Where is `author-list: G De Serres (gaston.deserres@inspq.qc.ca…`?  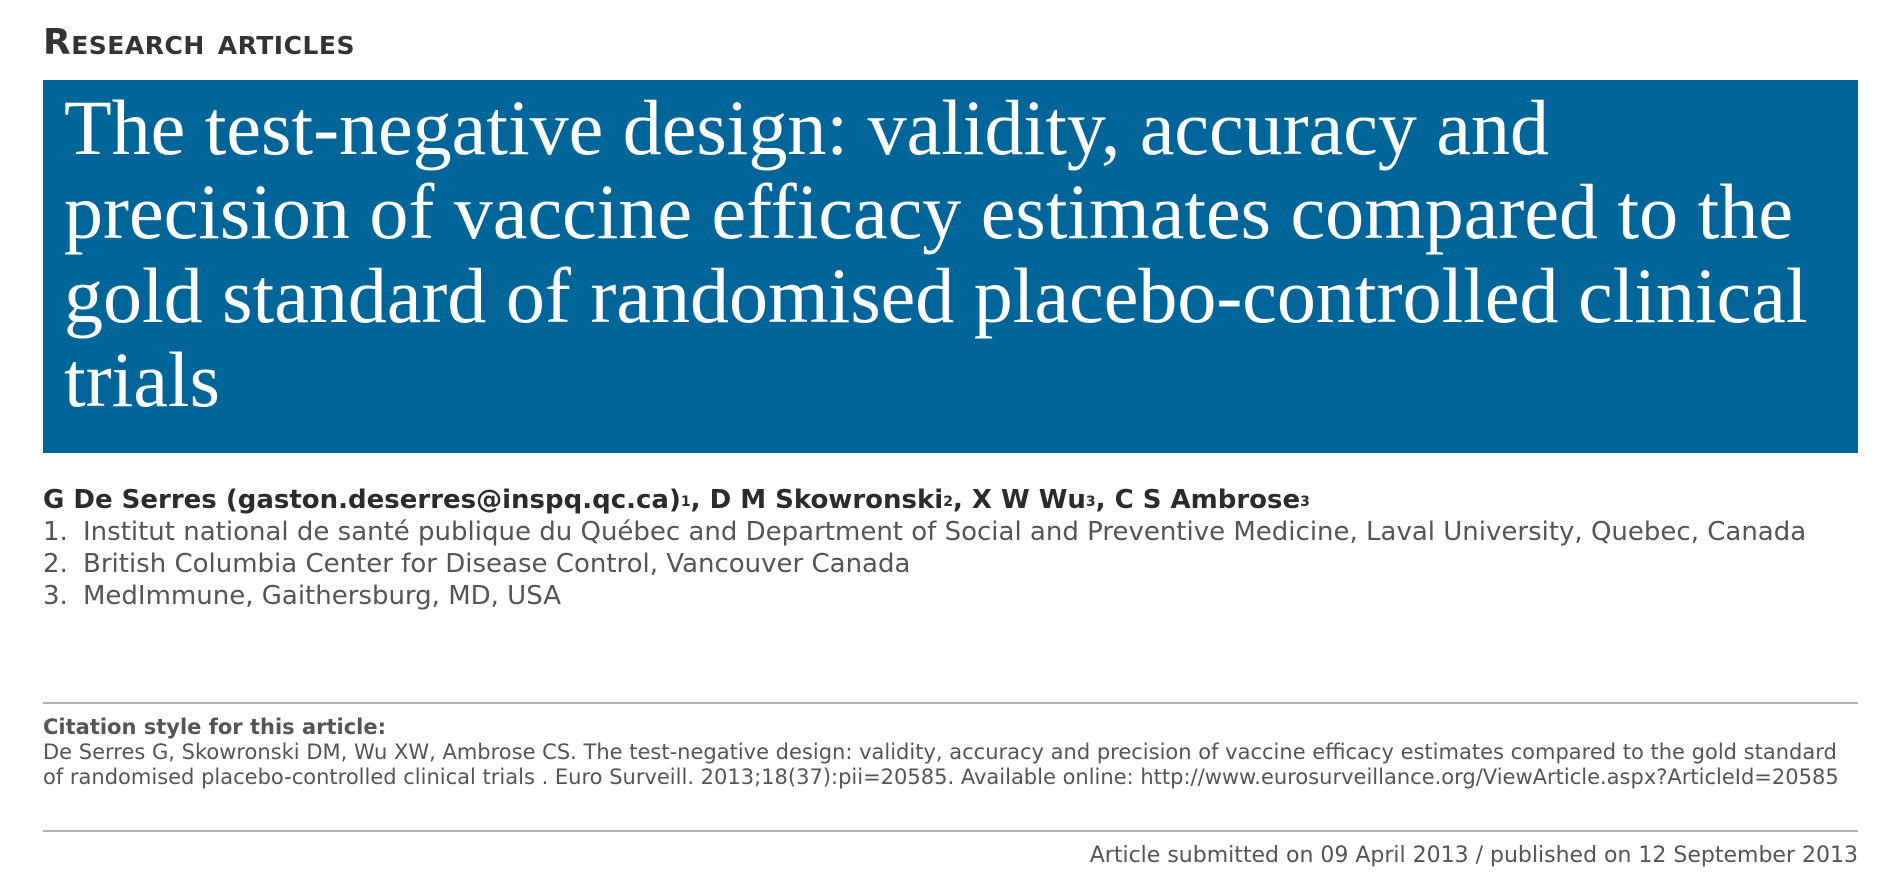
author-list: G De Serres (gaston.deserres@inspq.qc.ca… is located at coordinates (950, 501).